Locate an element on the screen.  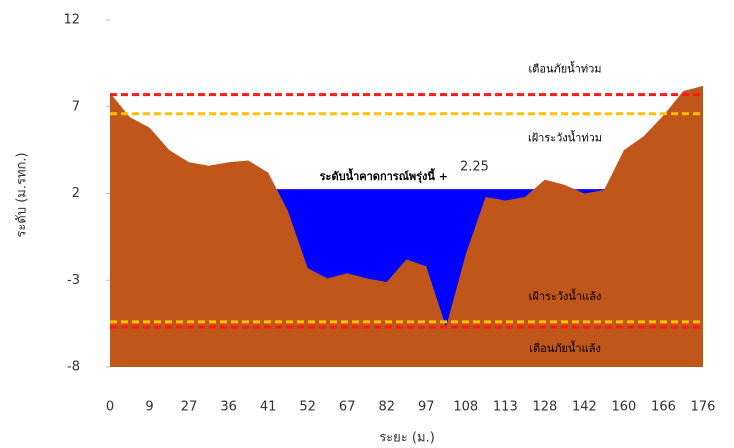
x-tick-label: 27 is located at coordinates (189, 407).